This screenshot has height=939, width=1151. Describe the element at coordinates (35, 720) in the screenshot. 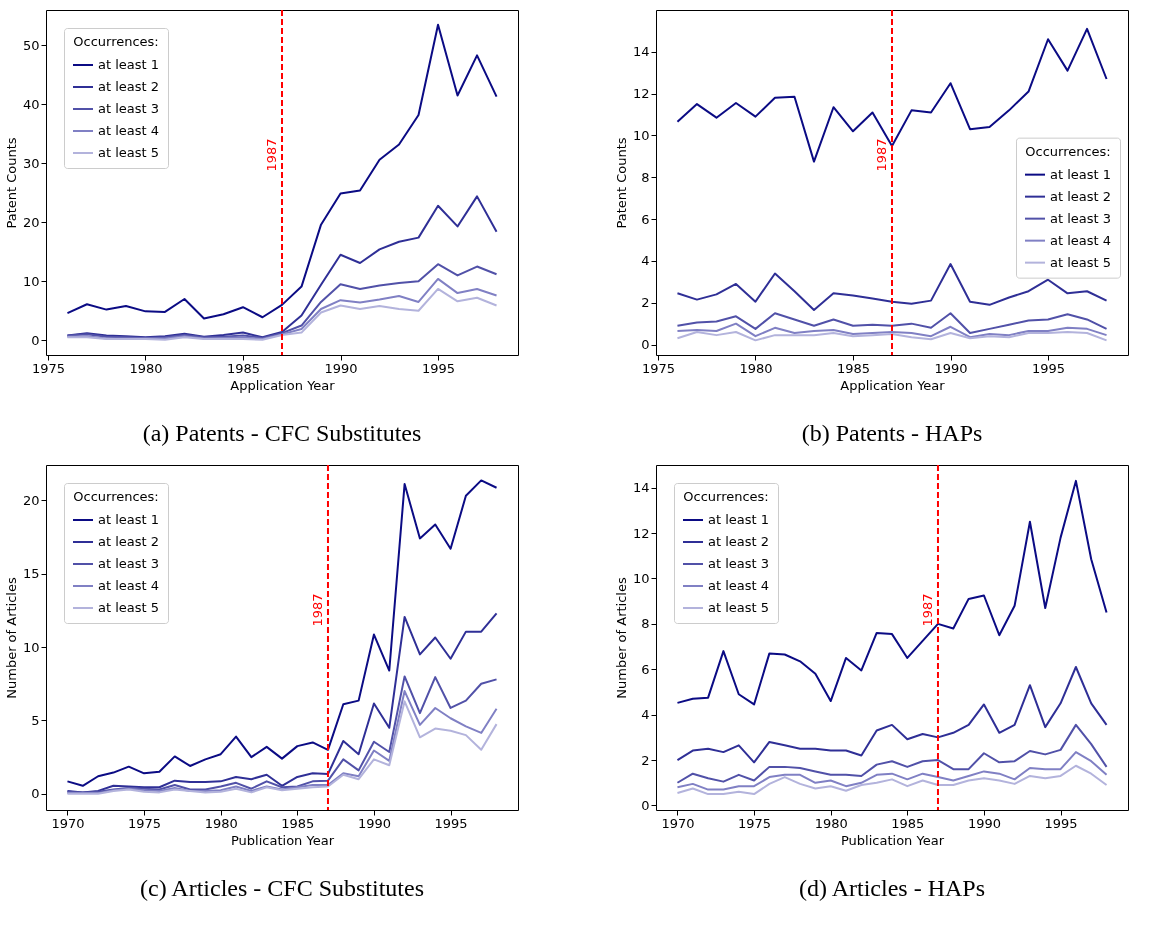

I see `y-tick-label: 5` at that location.